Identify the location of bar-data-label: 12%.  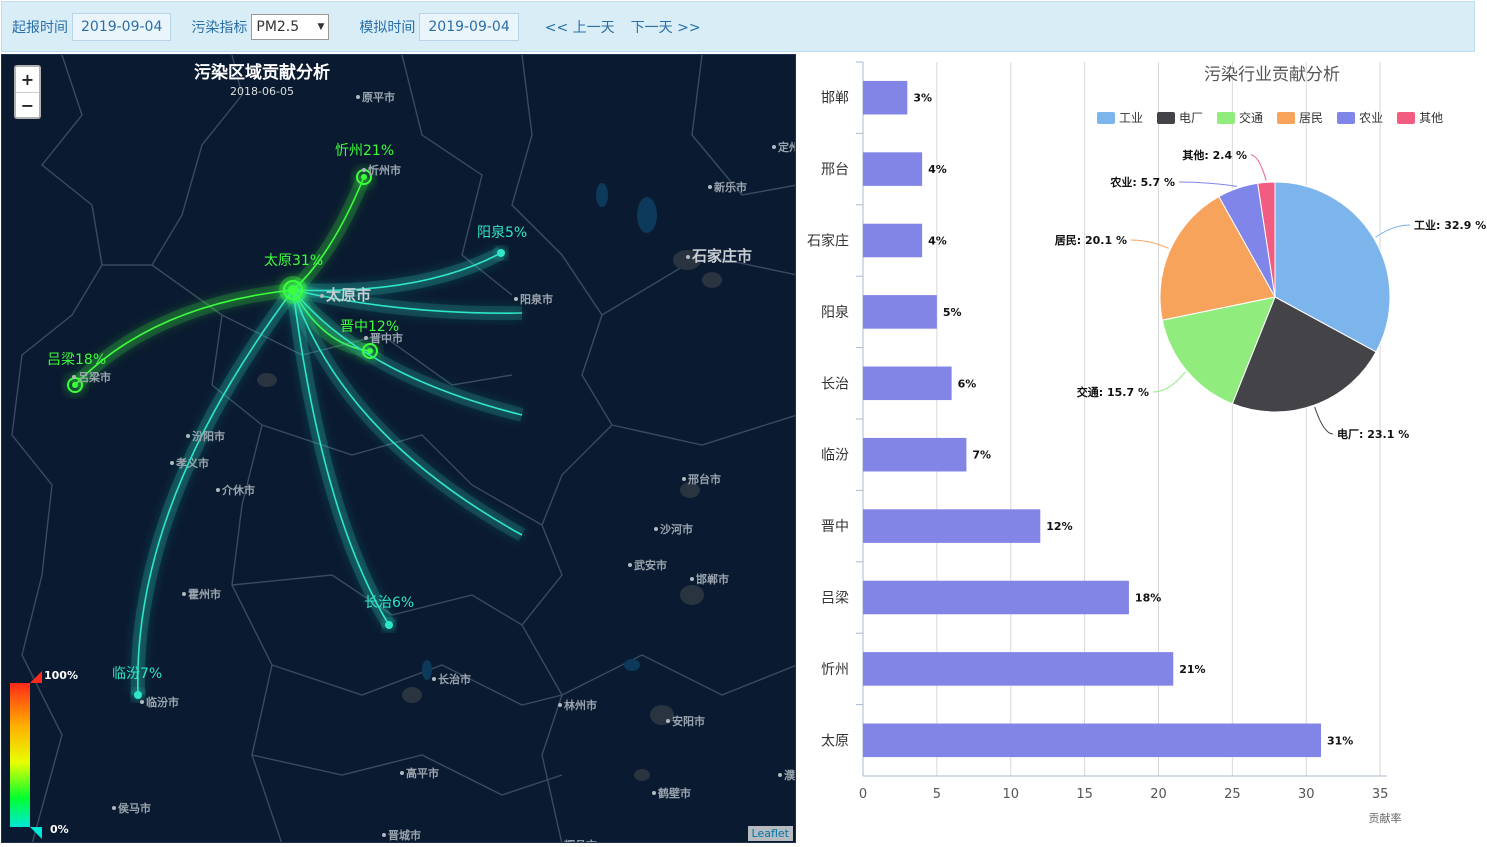
(1059, 526).